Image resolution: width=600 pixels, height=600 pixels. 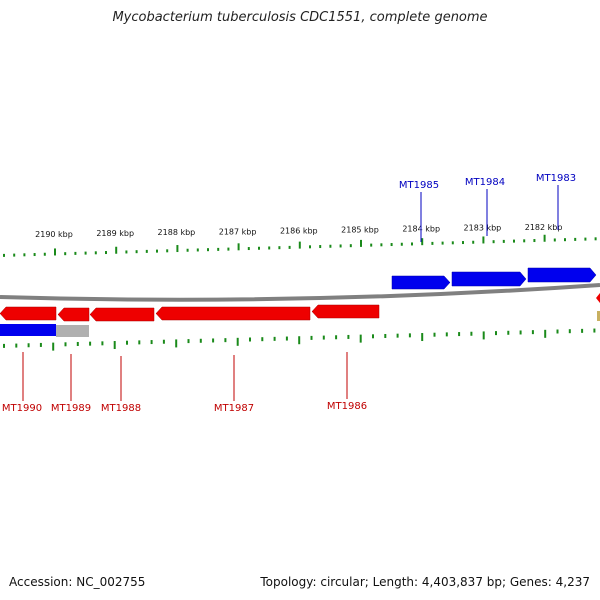 I want to click on scale-label: 2186 kbp, so click(x=299, y=230).